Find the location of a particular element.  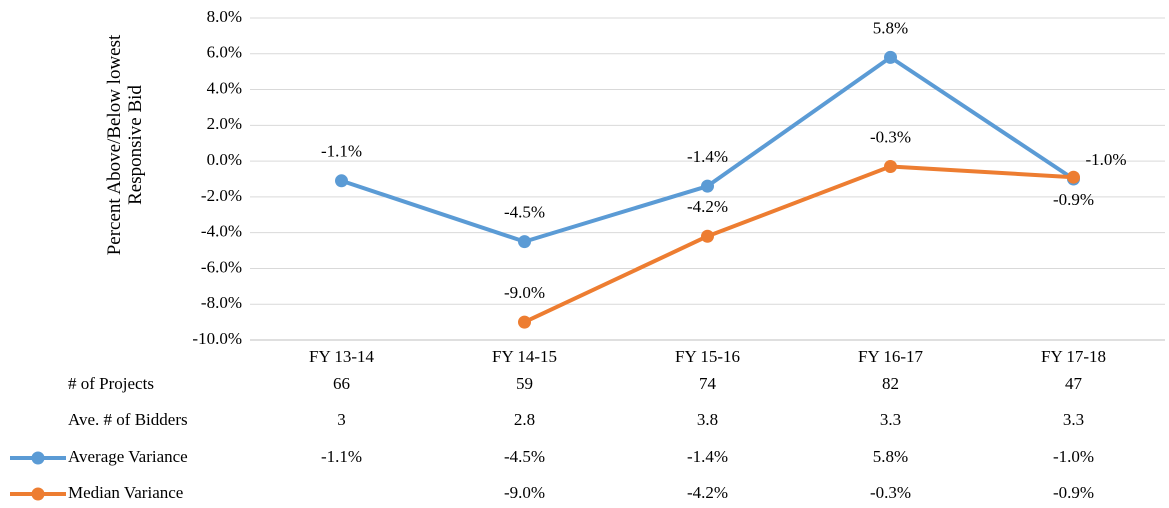

table-cell: -0.9% is located at coordinates (1073, 492).